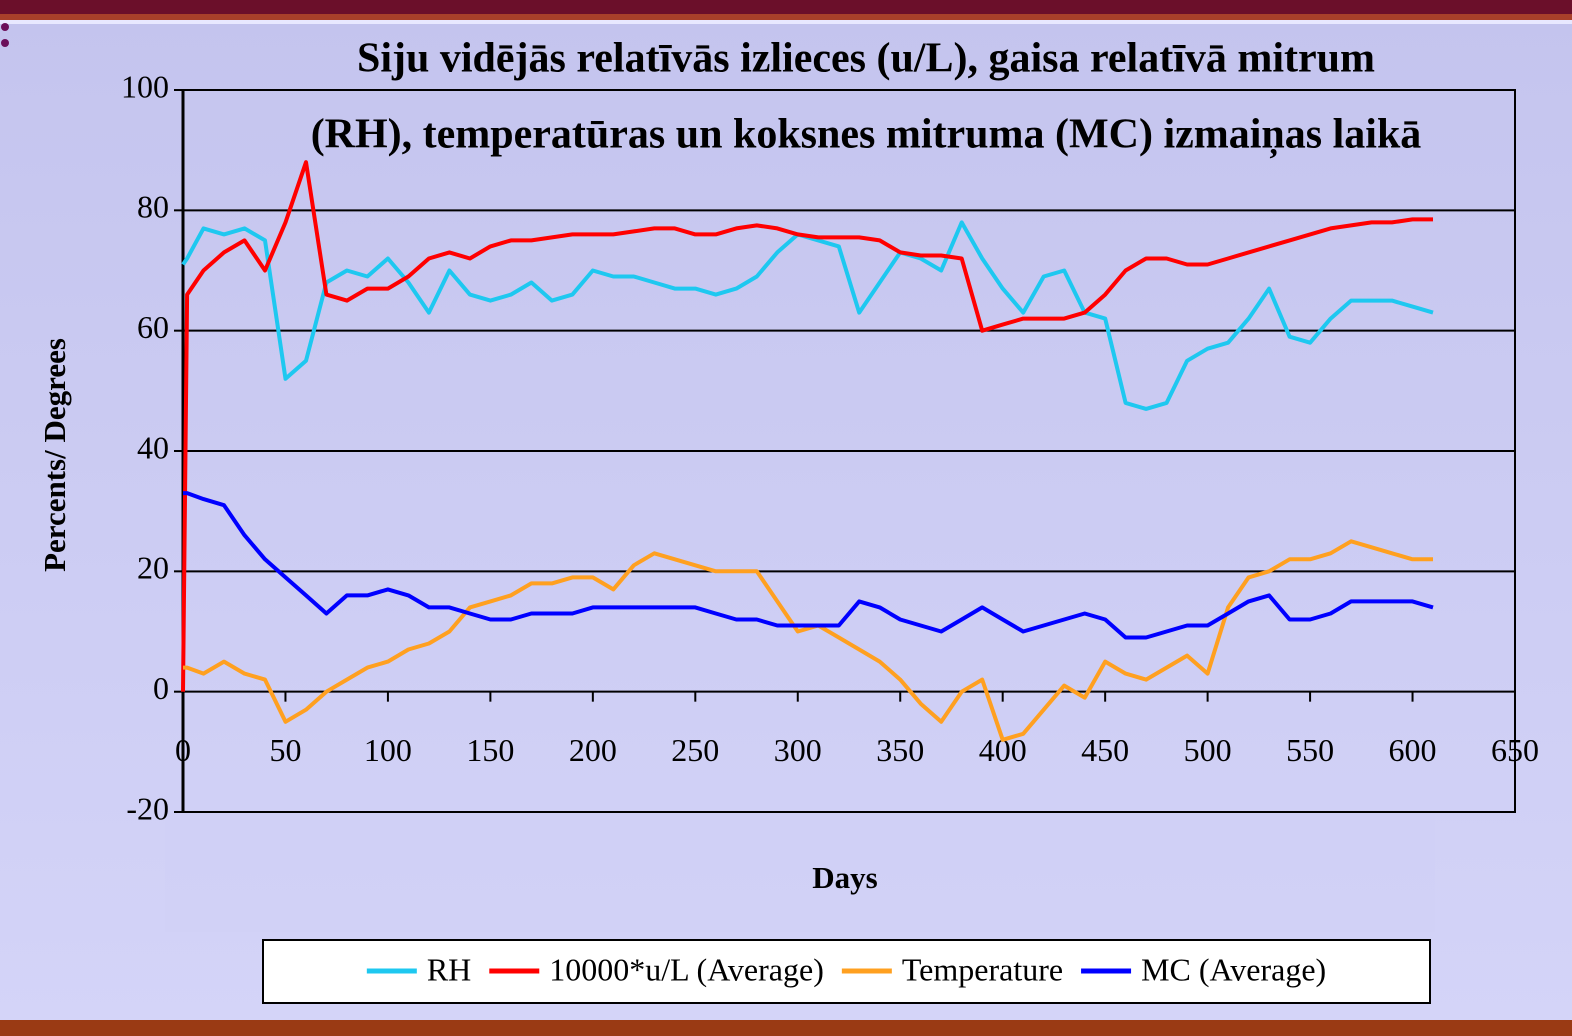 The width and height of the screenshot is (1572, 1036). I want to click on y-tick-label: 60, so click(153, 327).